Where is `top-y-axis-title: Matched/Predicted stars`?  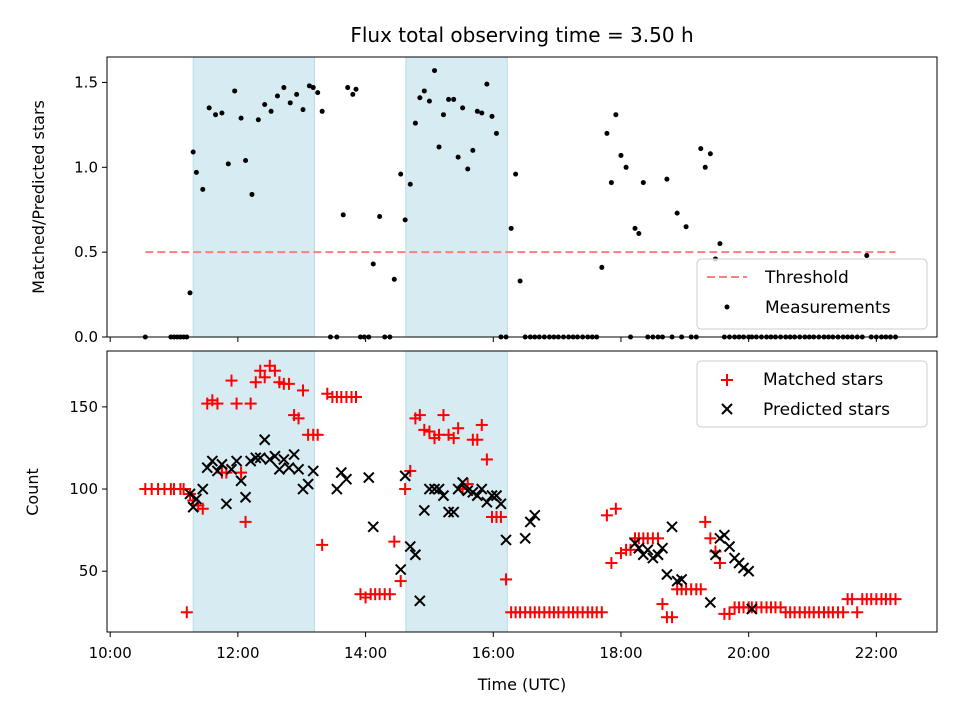
top-y-axis-title: Matched/Predicted stars is located at coordinates (38, 197).